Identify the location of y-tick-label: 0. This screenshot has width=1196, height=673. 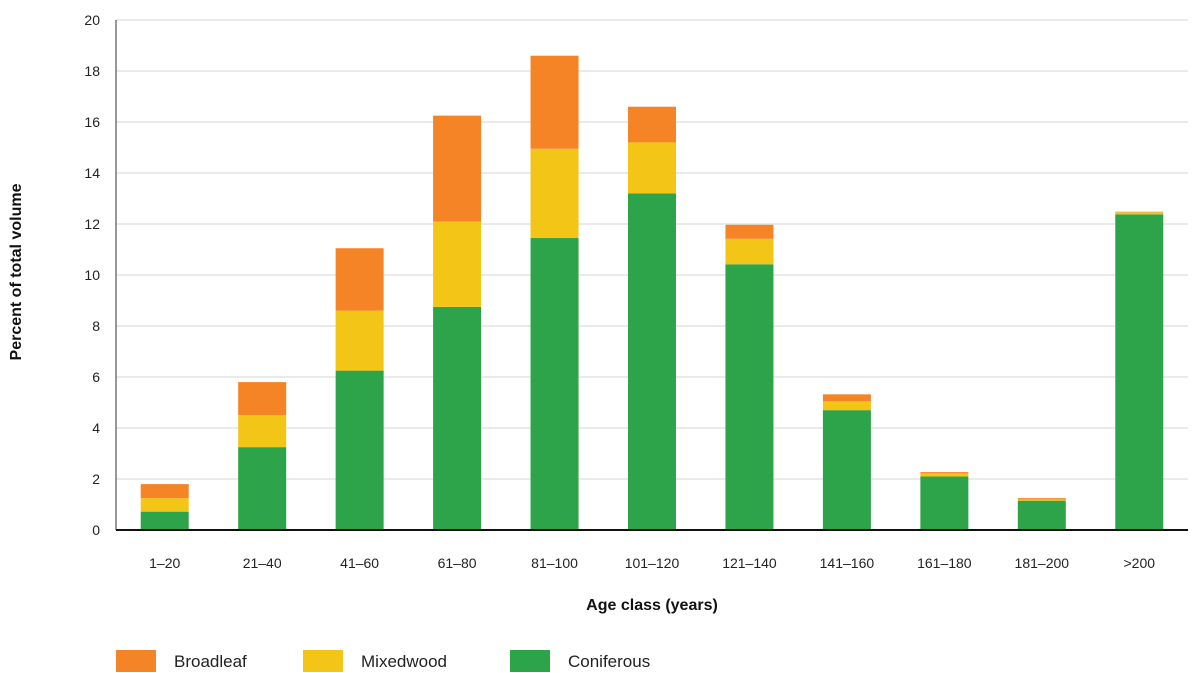
(96, 530).